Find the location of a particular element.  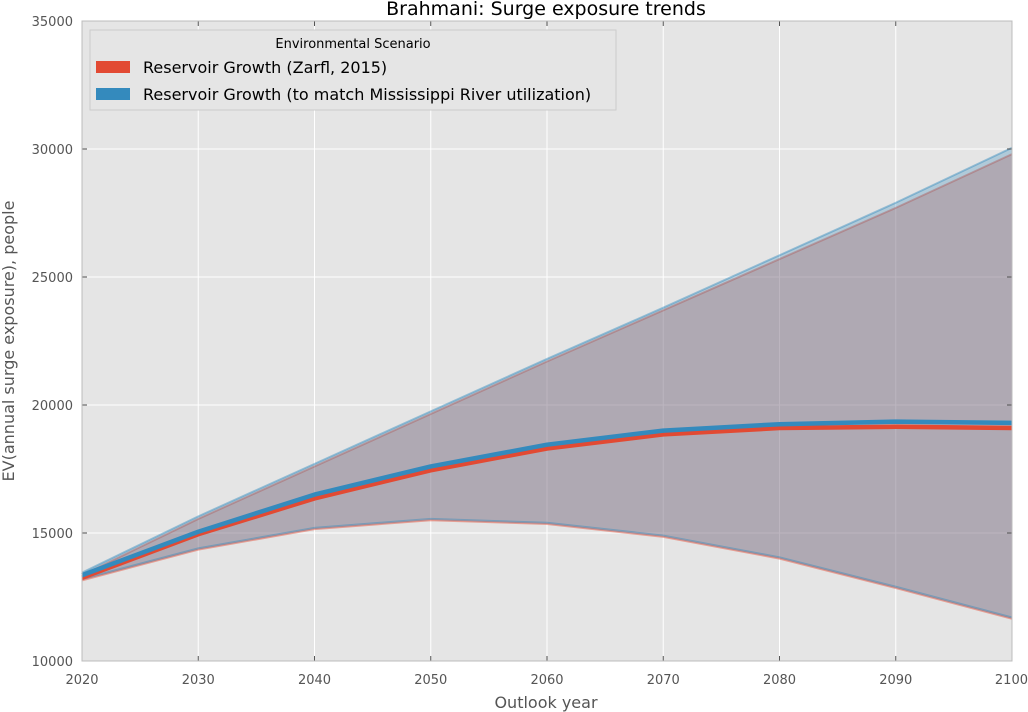

x-tick-label: 2030 is located at coordinates (198, 680).